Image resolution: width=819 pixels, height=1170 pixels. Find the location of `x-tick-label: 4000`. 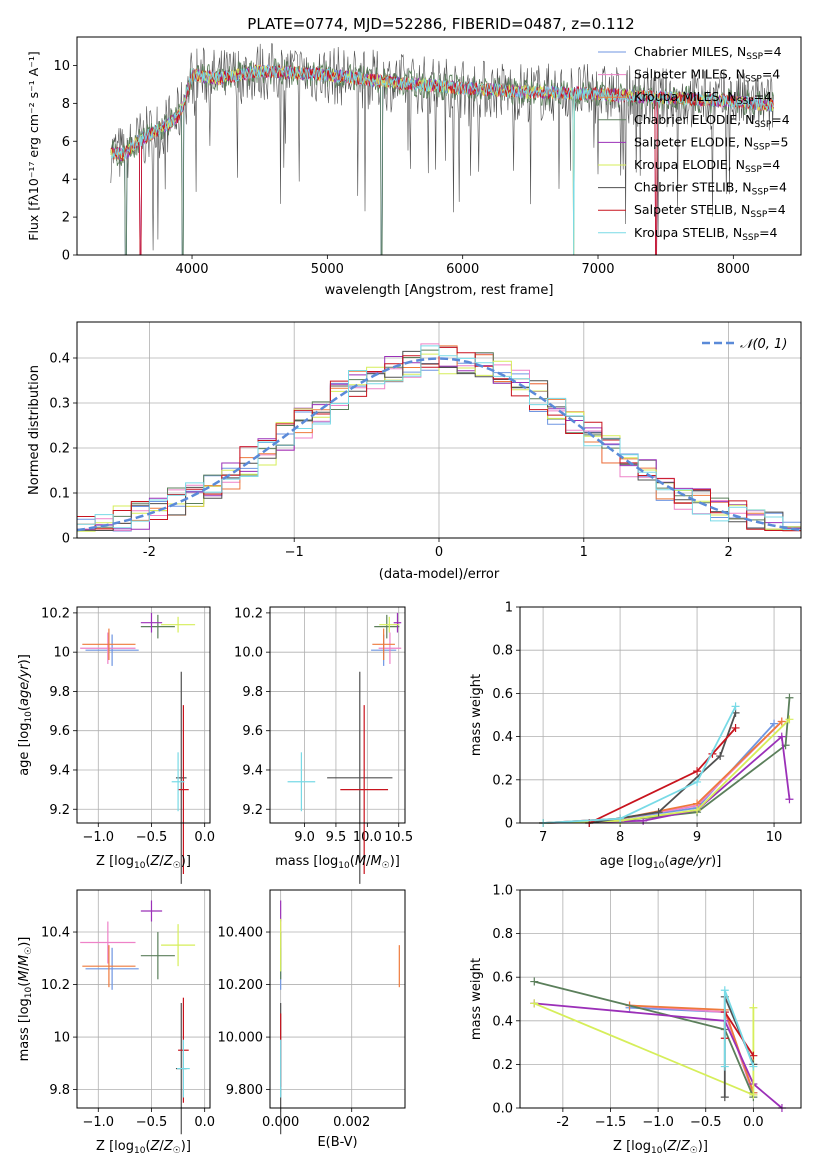

x-tick-label: 4000 is located at coordinates (191, 269).